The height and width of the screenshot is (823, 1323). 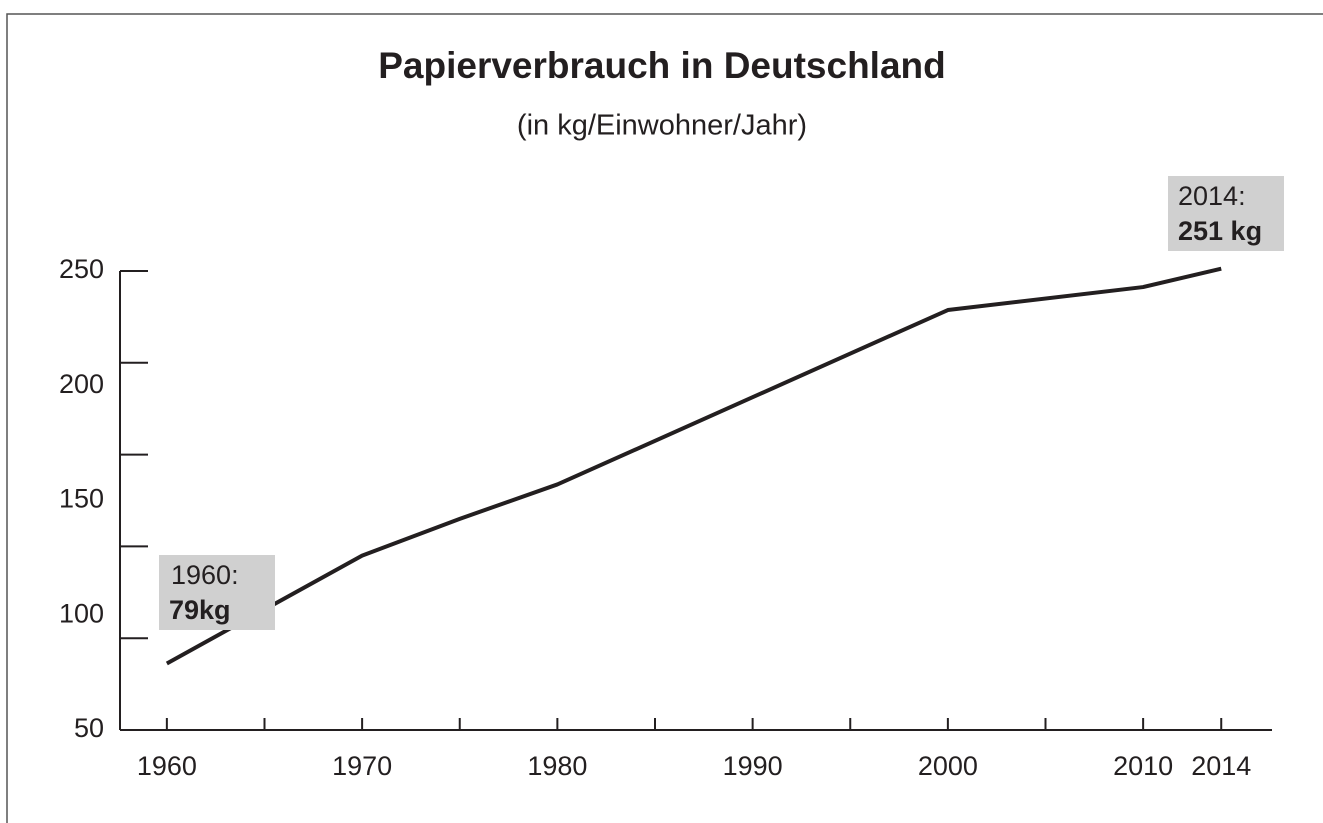 What do you see at coordinates (1221, 766) in the screenshot?
I see `x-tick-label: 2014` at bounding box center [1221, 766].